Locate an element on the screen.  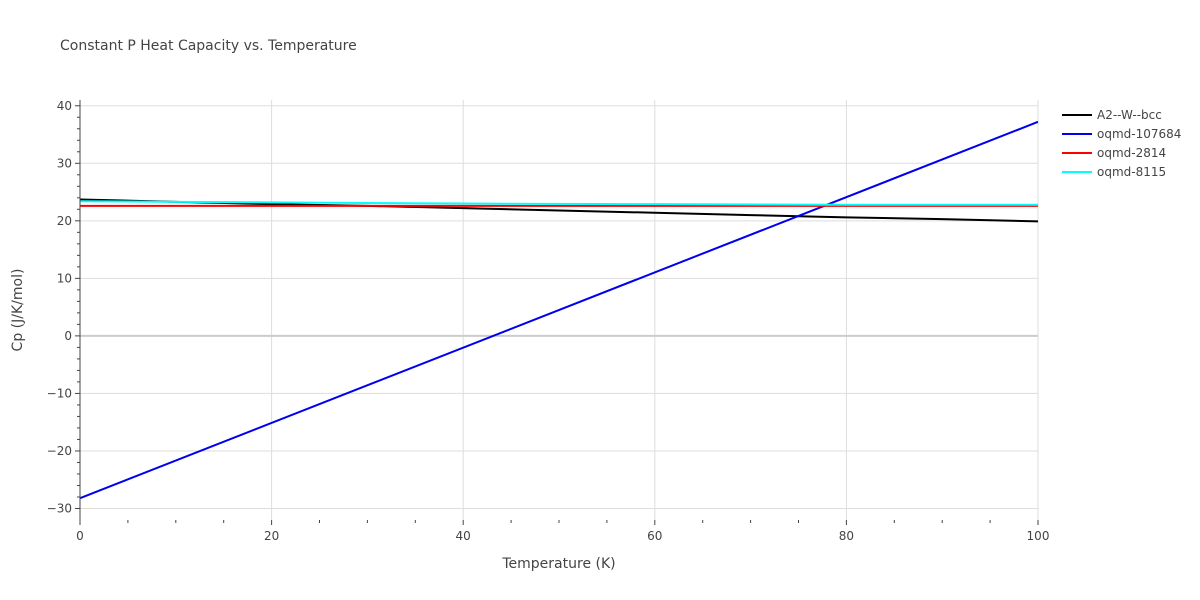
x-axis-label: Temperature (K) is located at coordinates (558, 564).